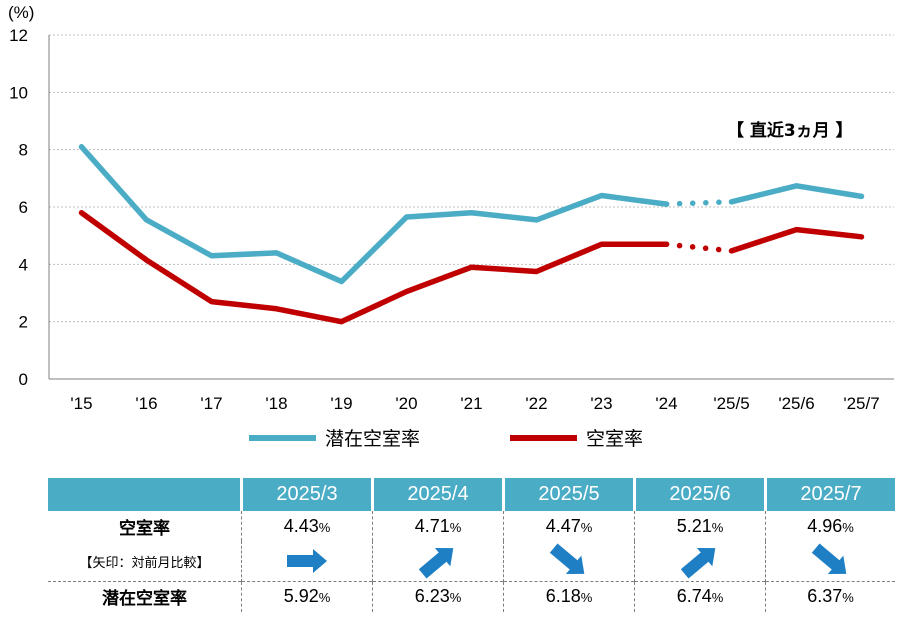 This screenshot has height=619, width=900. I want to click on y-tick-label: 8, so click(23, 150).